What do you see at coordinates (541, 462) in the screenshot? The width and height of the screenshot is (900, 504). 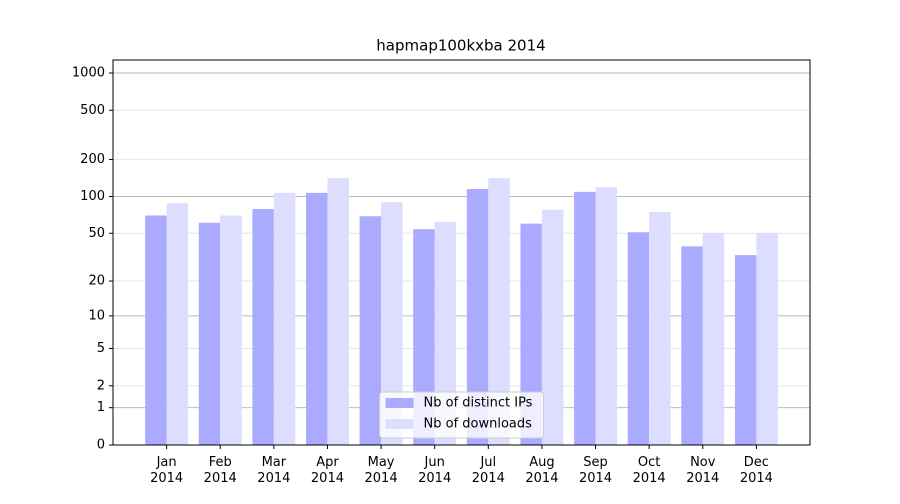 I see `x-tick-month: Aug` at bounding box center [541, 462].